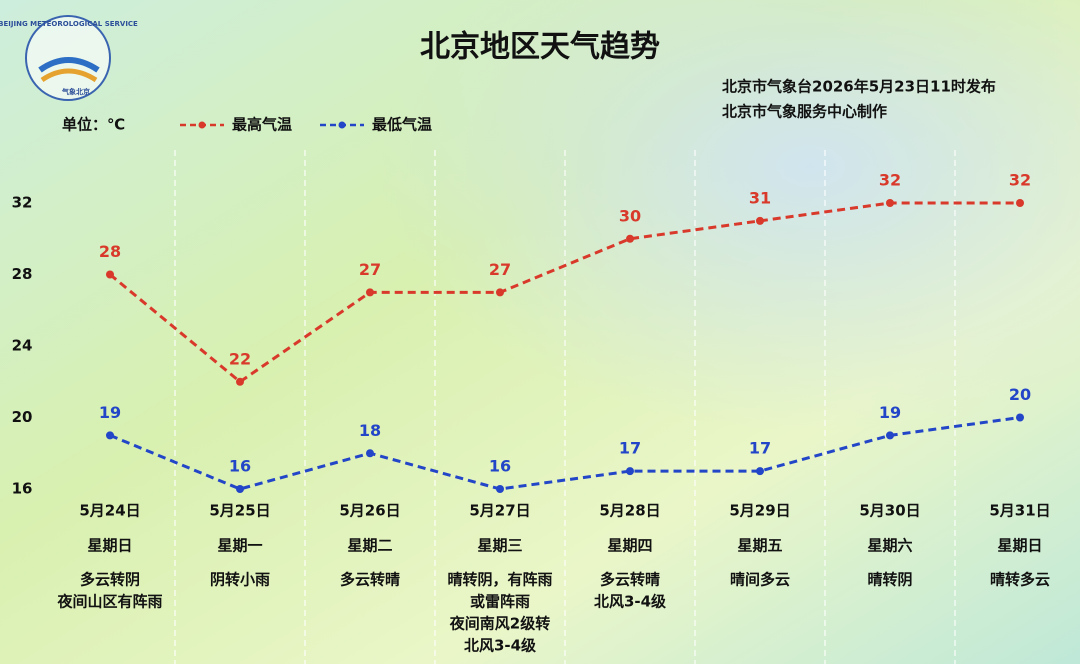 Image resolution: width=1080 pixels, height=668 pixels. What do you see at coordinates (22, 346) in the screenshot?
I see `y-tick-label: 24` at bounding box center [22, 346].